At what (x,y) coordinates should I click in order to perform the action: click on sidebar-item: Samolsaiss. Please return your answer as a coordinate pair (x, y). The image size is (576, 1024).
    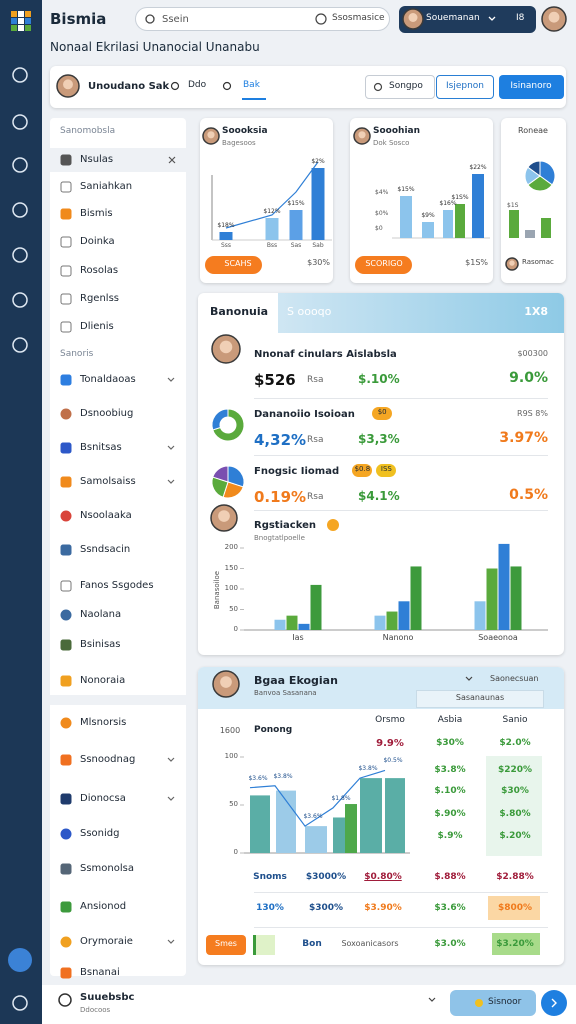
    Looking at the image, I should click on (108, 481).